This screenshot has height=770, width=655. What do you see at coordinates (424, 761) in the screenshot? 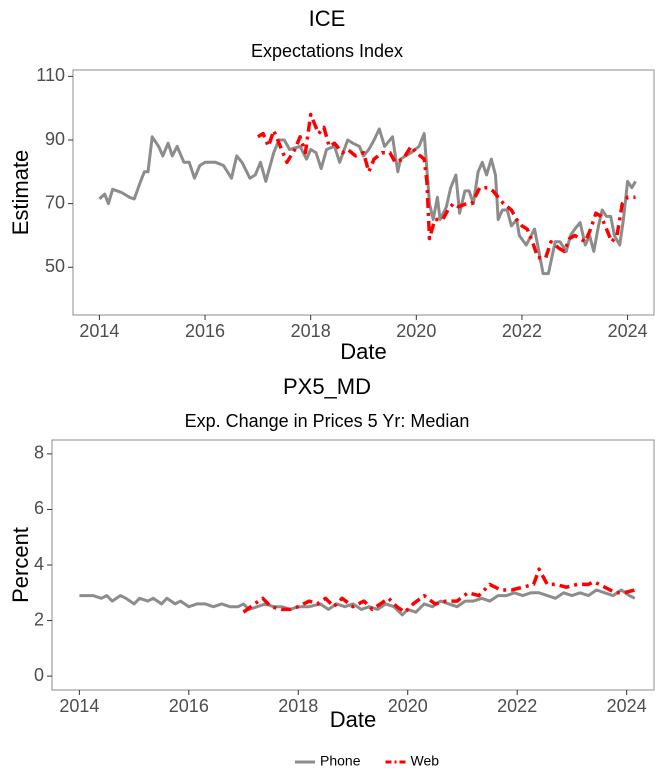
I see `legend-label: Web` at bounding box center [424, 761].